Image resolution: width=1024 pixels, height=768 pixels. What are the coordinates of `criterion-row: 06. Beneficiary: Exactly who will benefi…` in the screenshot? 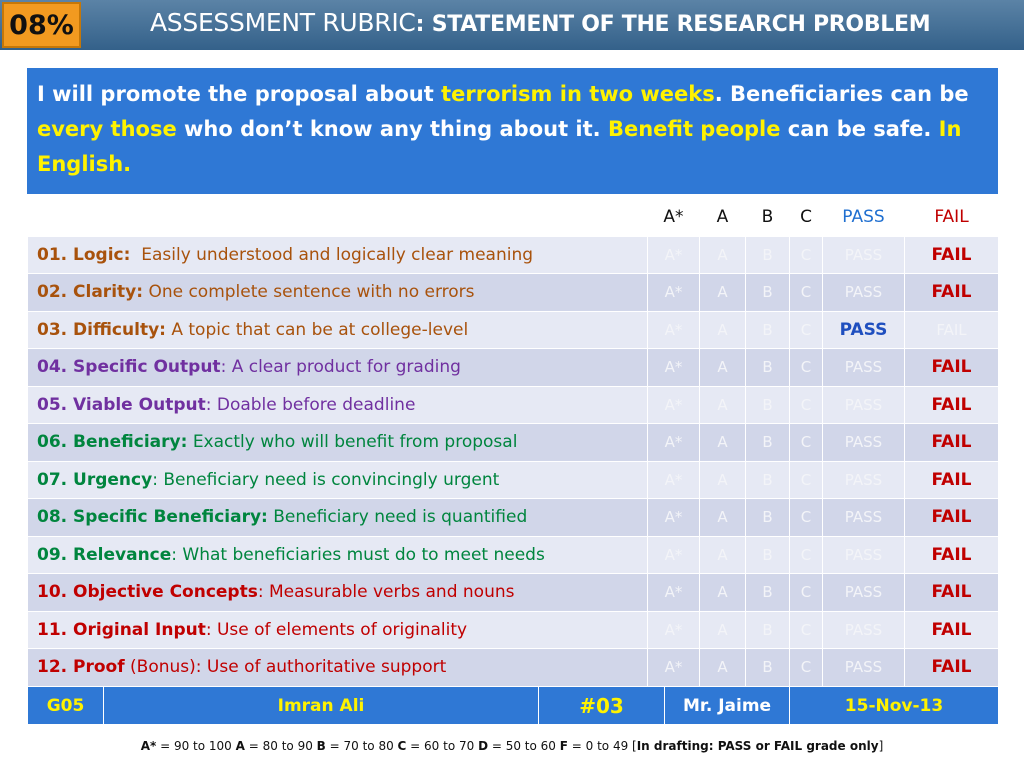 It's located at (513, 442).